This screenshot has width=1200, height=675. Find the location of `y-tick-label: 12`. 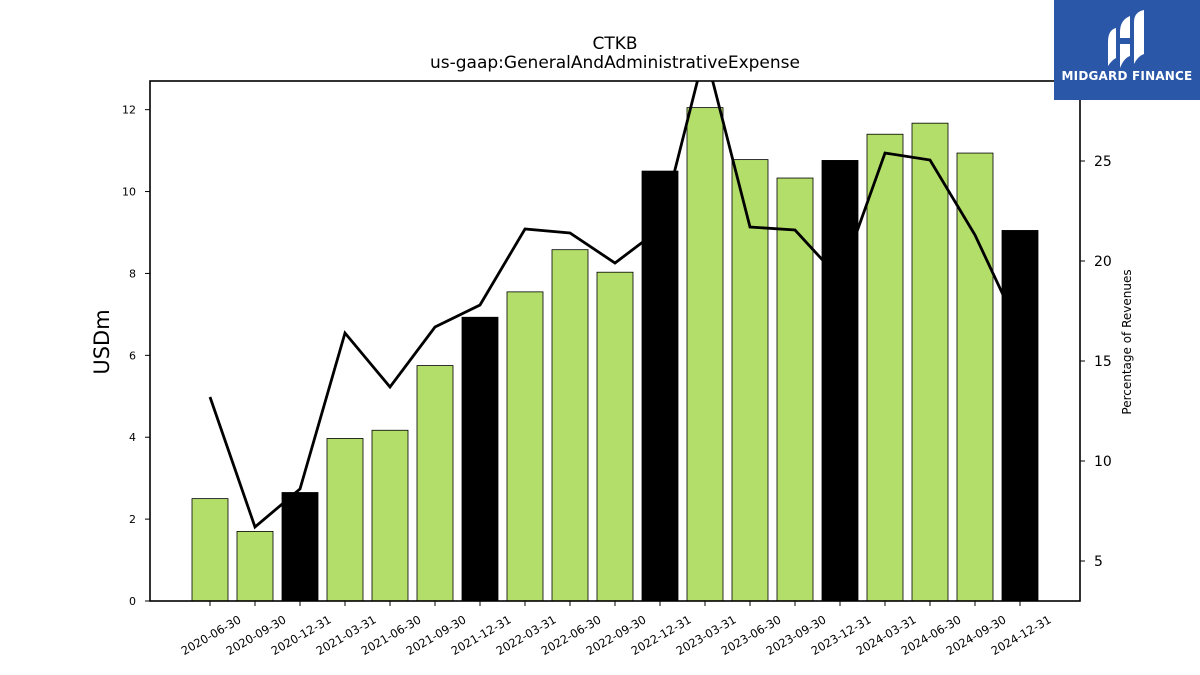

y-tick-label: 12 is located at coordinates (129, 110).